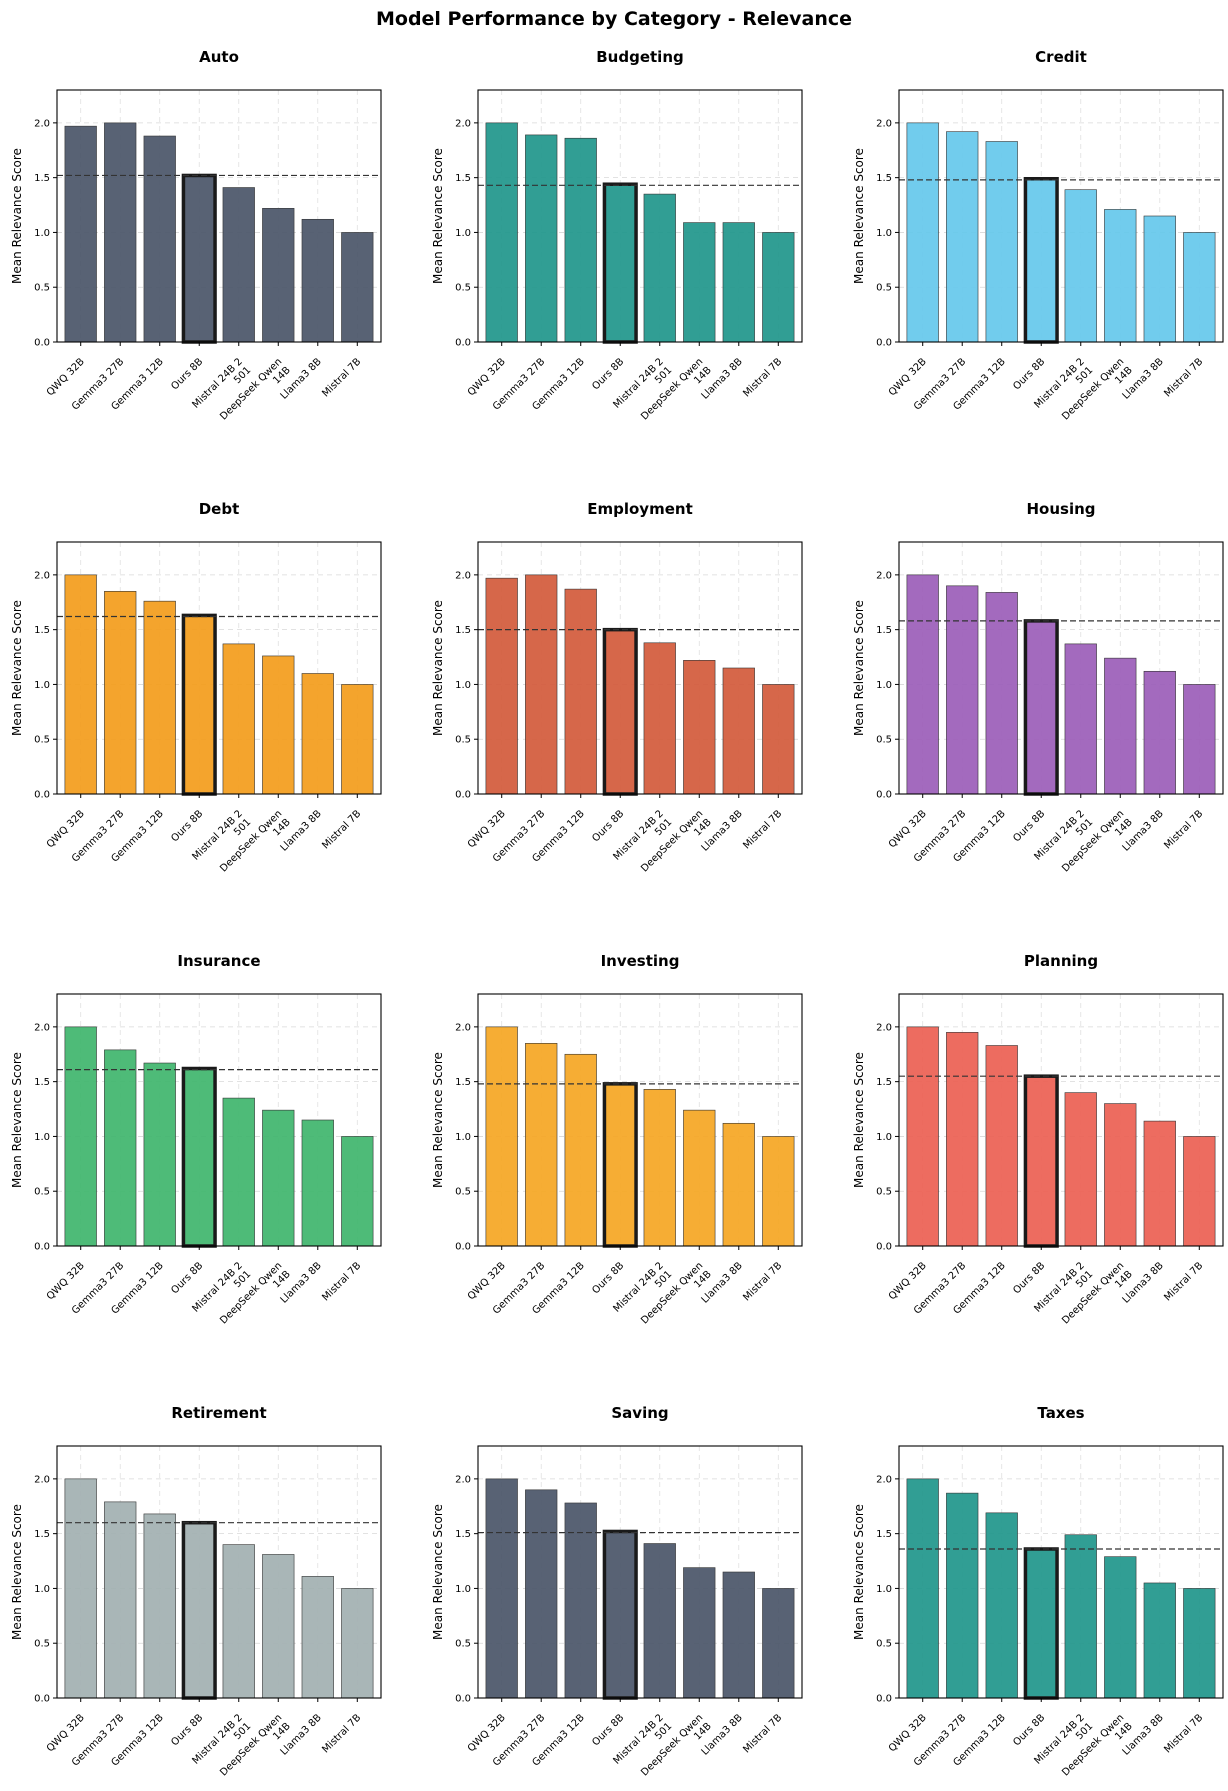  What do you see at coordinates (218, 961) in the screenshot?
I see `panel-title: Insurance` at bounding box center [218, 961].